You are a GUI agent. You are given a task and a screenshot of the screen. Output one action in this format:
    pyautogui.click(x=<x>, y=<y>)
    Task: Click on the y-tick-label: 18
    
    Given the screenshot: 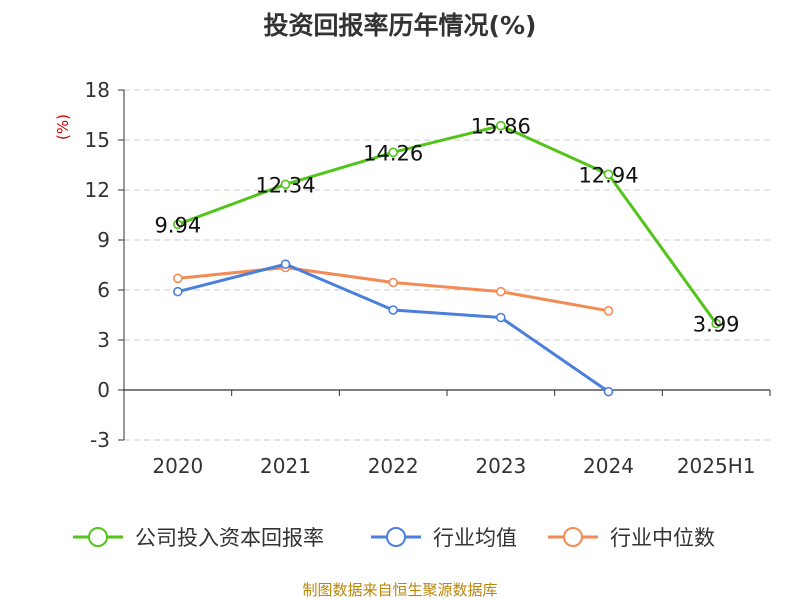 What is the action you would take?
    pyautogui.click(x=97, y=90)
    